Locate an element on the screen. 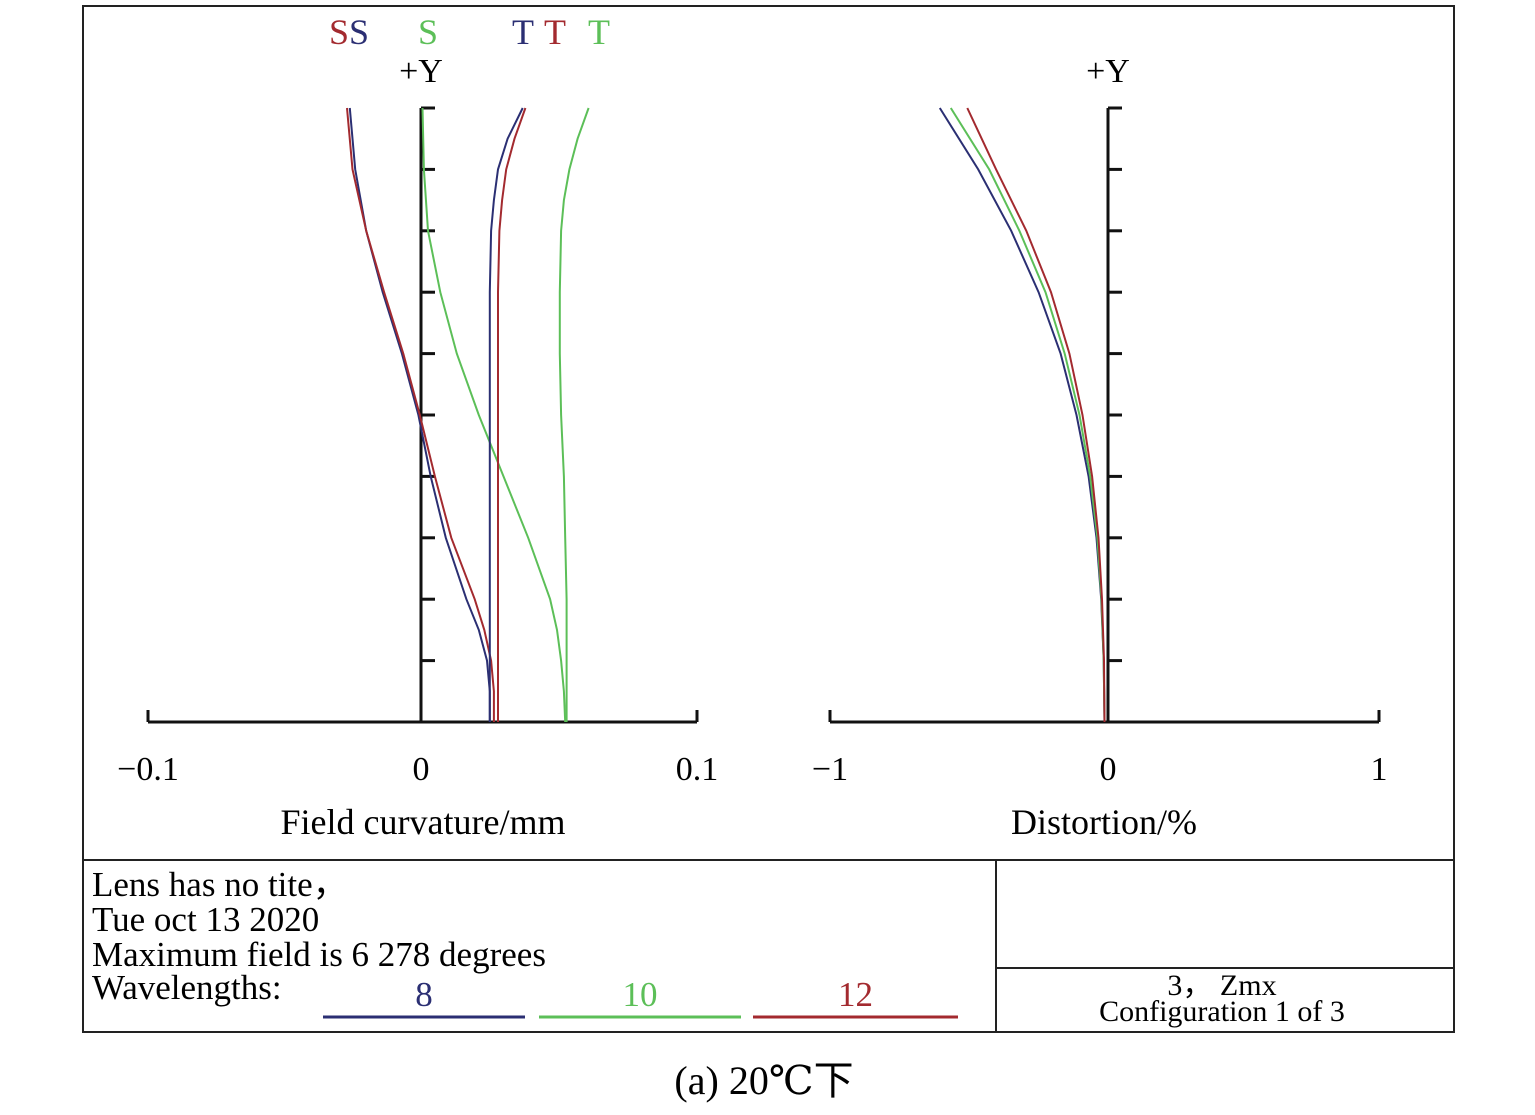 The height and width of the screenshot is (1115, 1535). field-curvature-series is located at coordinates (468, 415).